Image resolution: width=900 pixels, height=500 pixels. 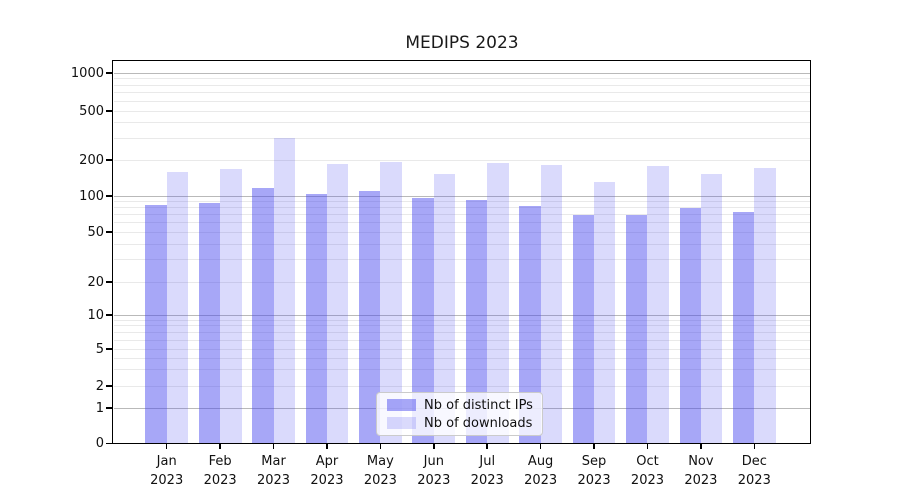 What do you see at coordinates (487, 471) in the screenshot?
I see `x-tick-label: Jul 2023` at bounding box center [487, 471].